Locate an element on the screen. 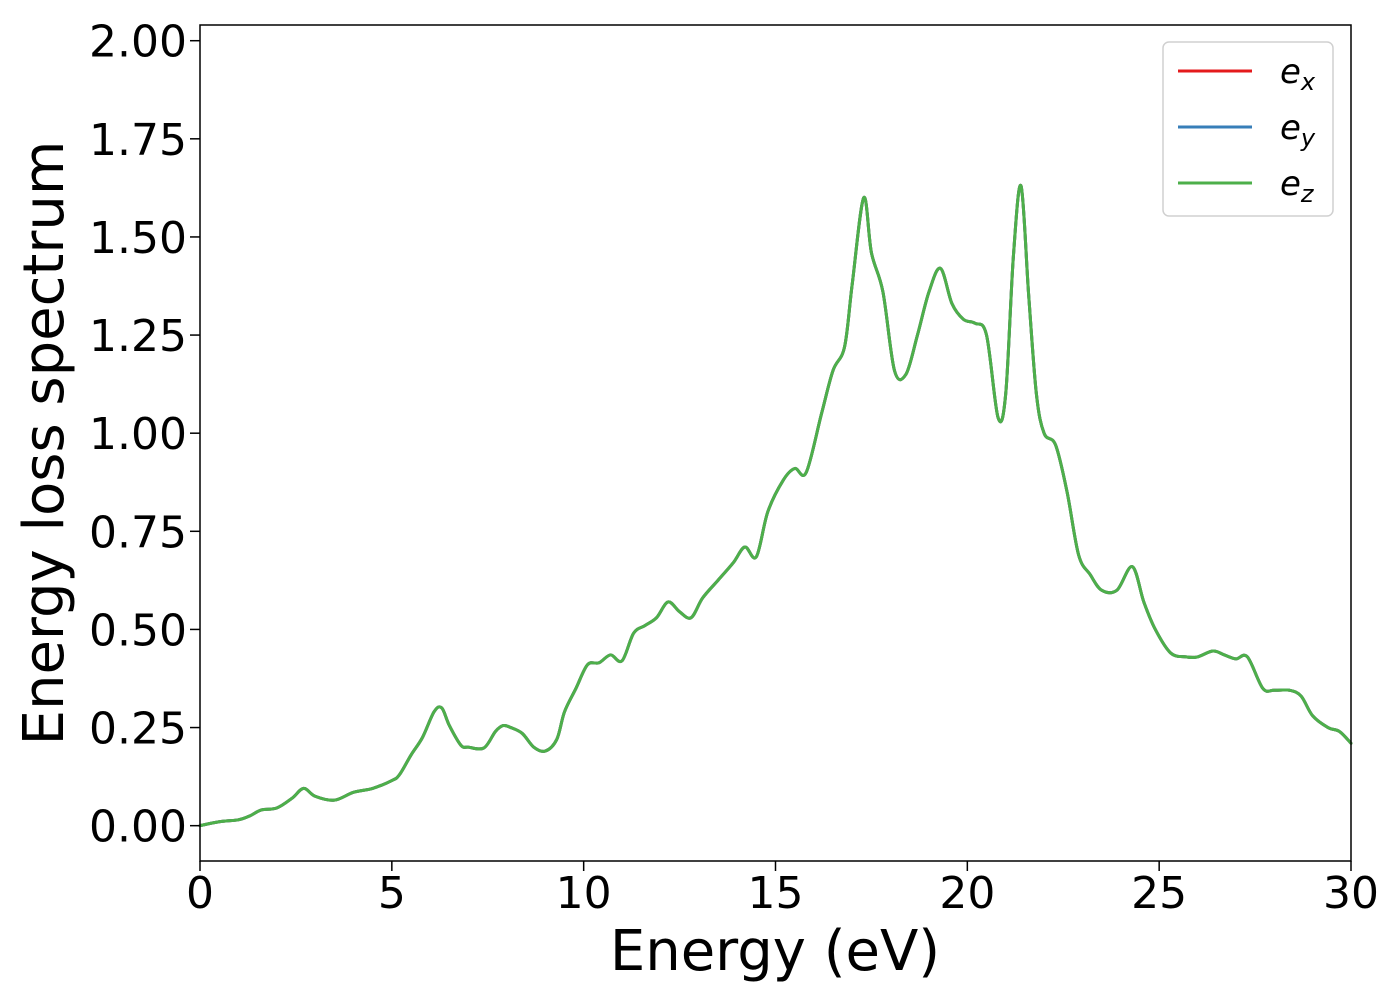 The image size is (1400, 1005). x-tick-label: 15 is located at coordinates (776, 893).